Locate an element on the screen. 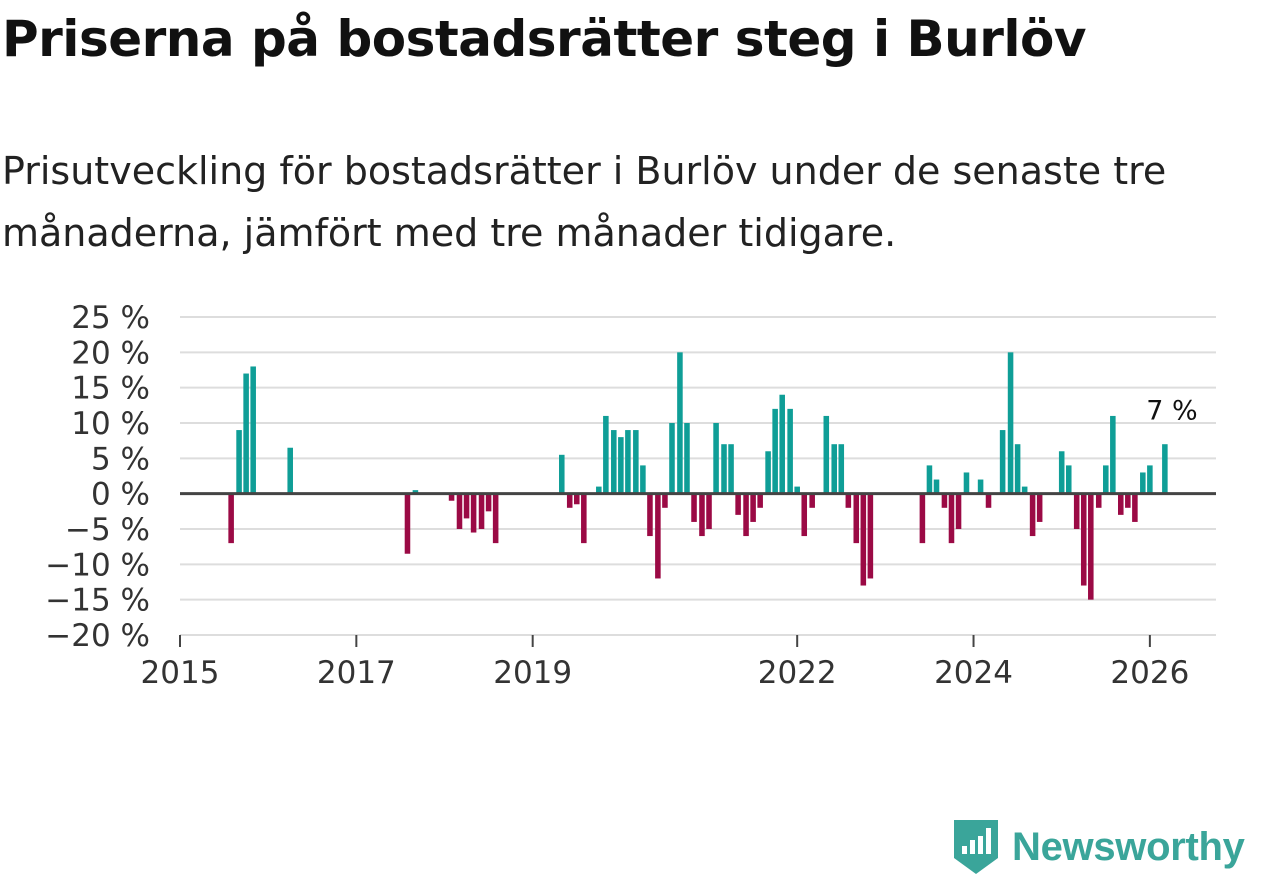 This screenshot has width=1262, height=879. newsworthy-logo-icon is located at coordinates (976, 847).